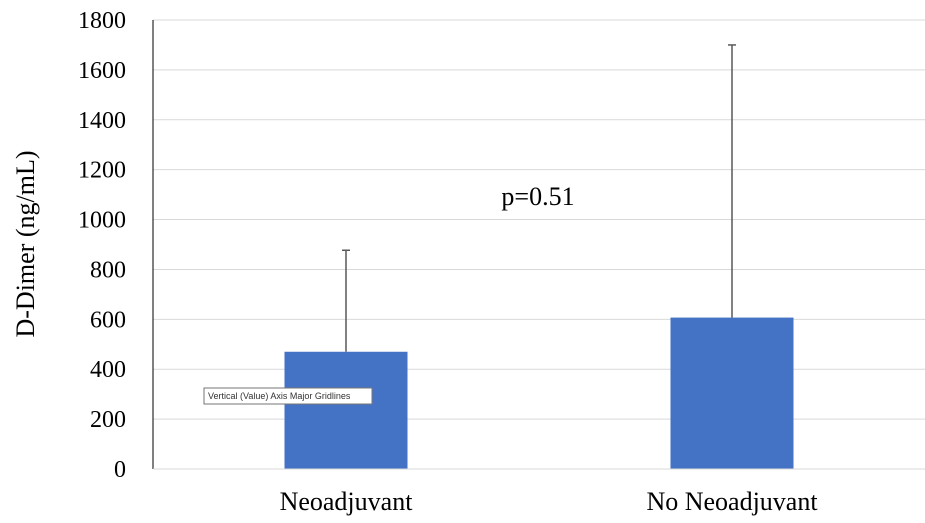 This screenshot has width=925, height=523. I want to click on y-tick-label: 1400, so click(102, 121).